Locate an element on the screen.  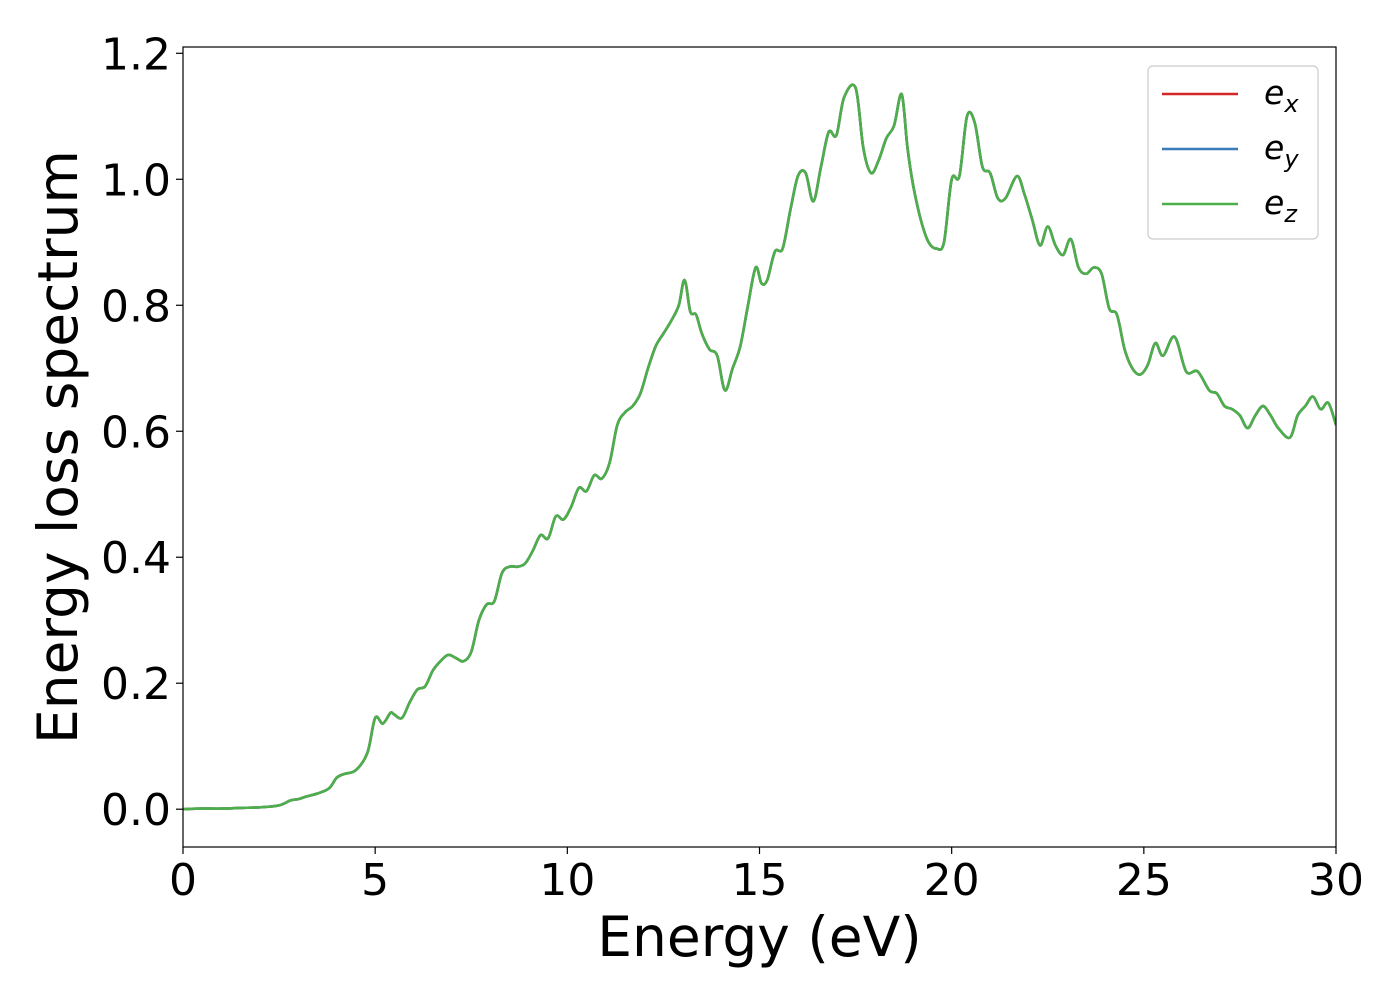
x-tick-label: 20 is located at coordinates (952, 880).